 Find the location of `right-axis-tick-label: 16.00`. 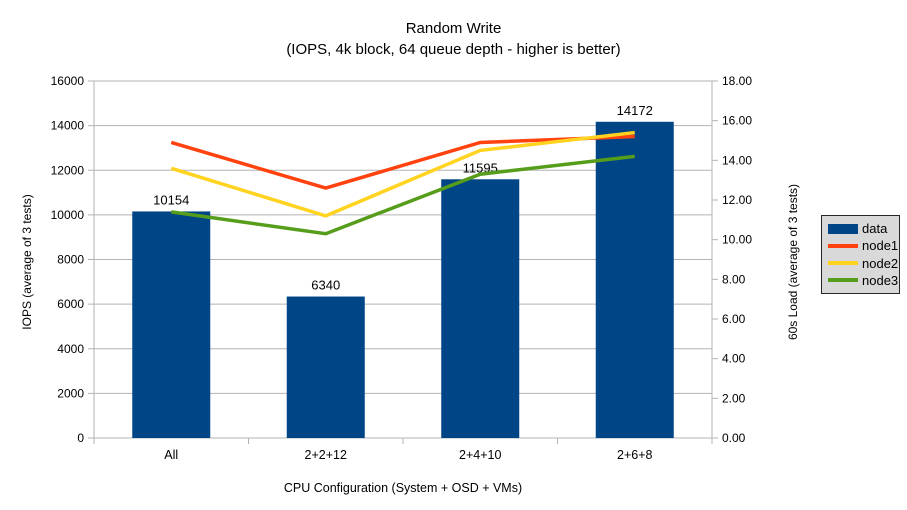

right-axis-tick-label: 16.00 is located at coordinates (737, 121).